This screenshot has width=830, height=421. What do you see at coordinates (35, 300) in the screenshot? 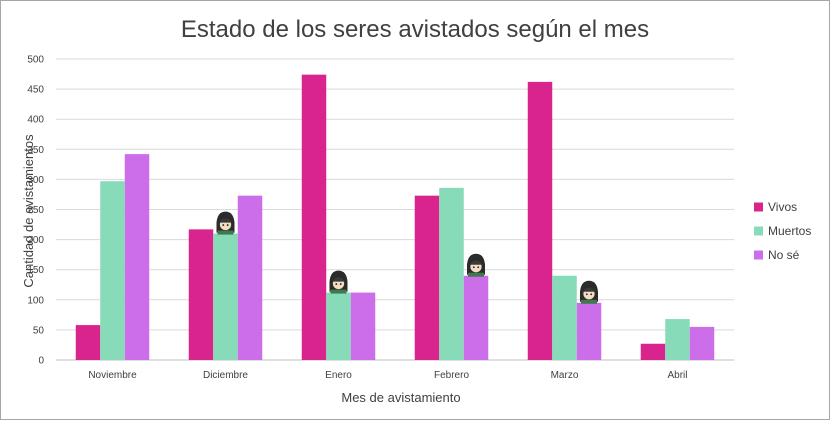
I see `y-tick-label: 100` at bounding box center [35, 300].